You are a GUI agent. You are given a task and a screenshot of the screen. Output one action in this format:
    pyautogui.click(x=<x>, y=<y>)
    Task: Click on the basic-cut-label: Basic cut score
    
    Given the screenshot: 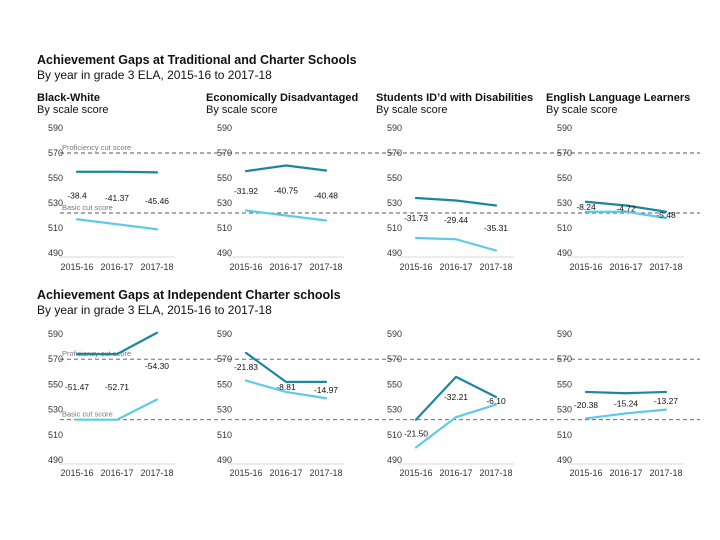 What is the action you would take?
    pyautogui.click(x=87, y=414)
    